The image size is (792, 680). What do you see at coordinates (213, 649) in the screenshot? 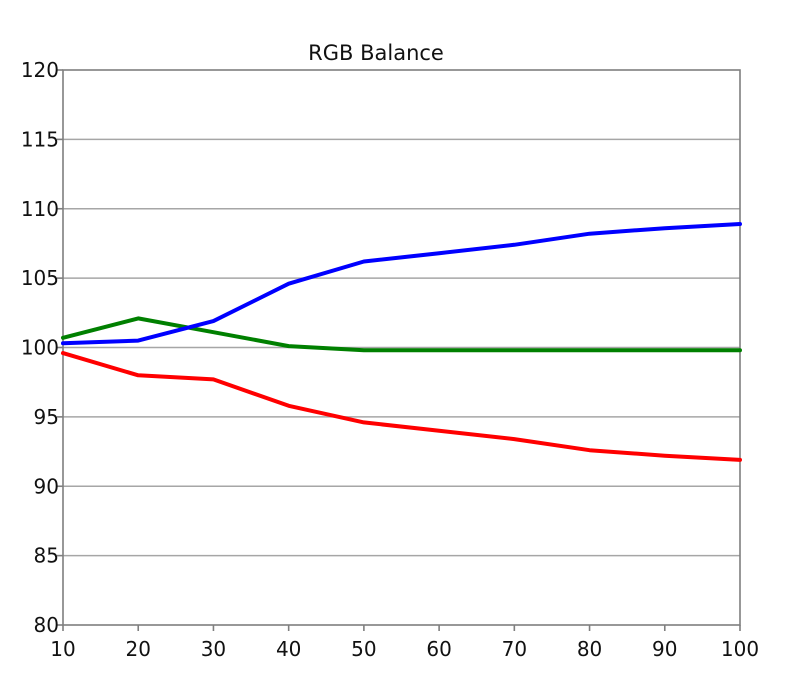
I see `x-tick-label: 30` at bounding box center [213, 649].